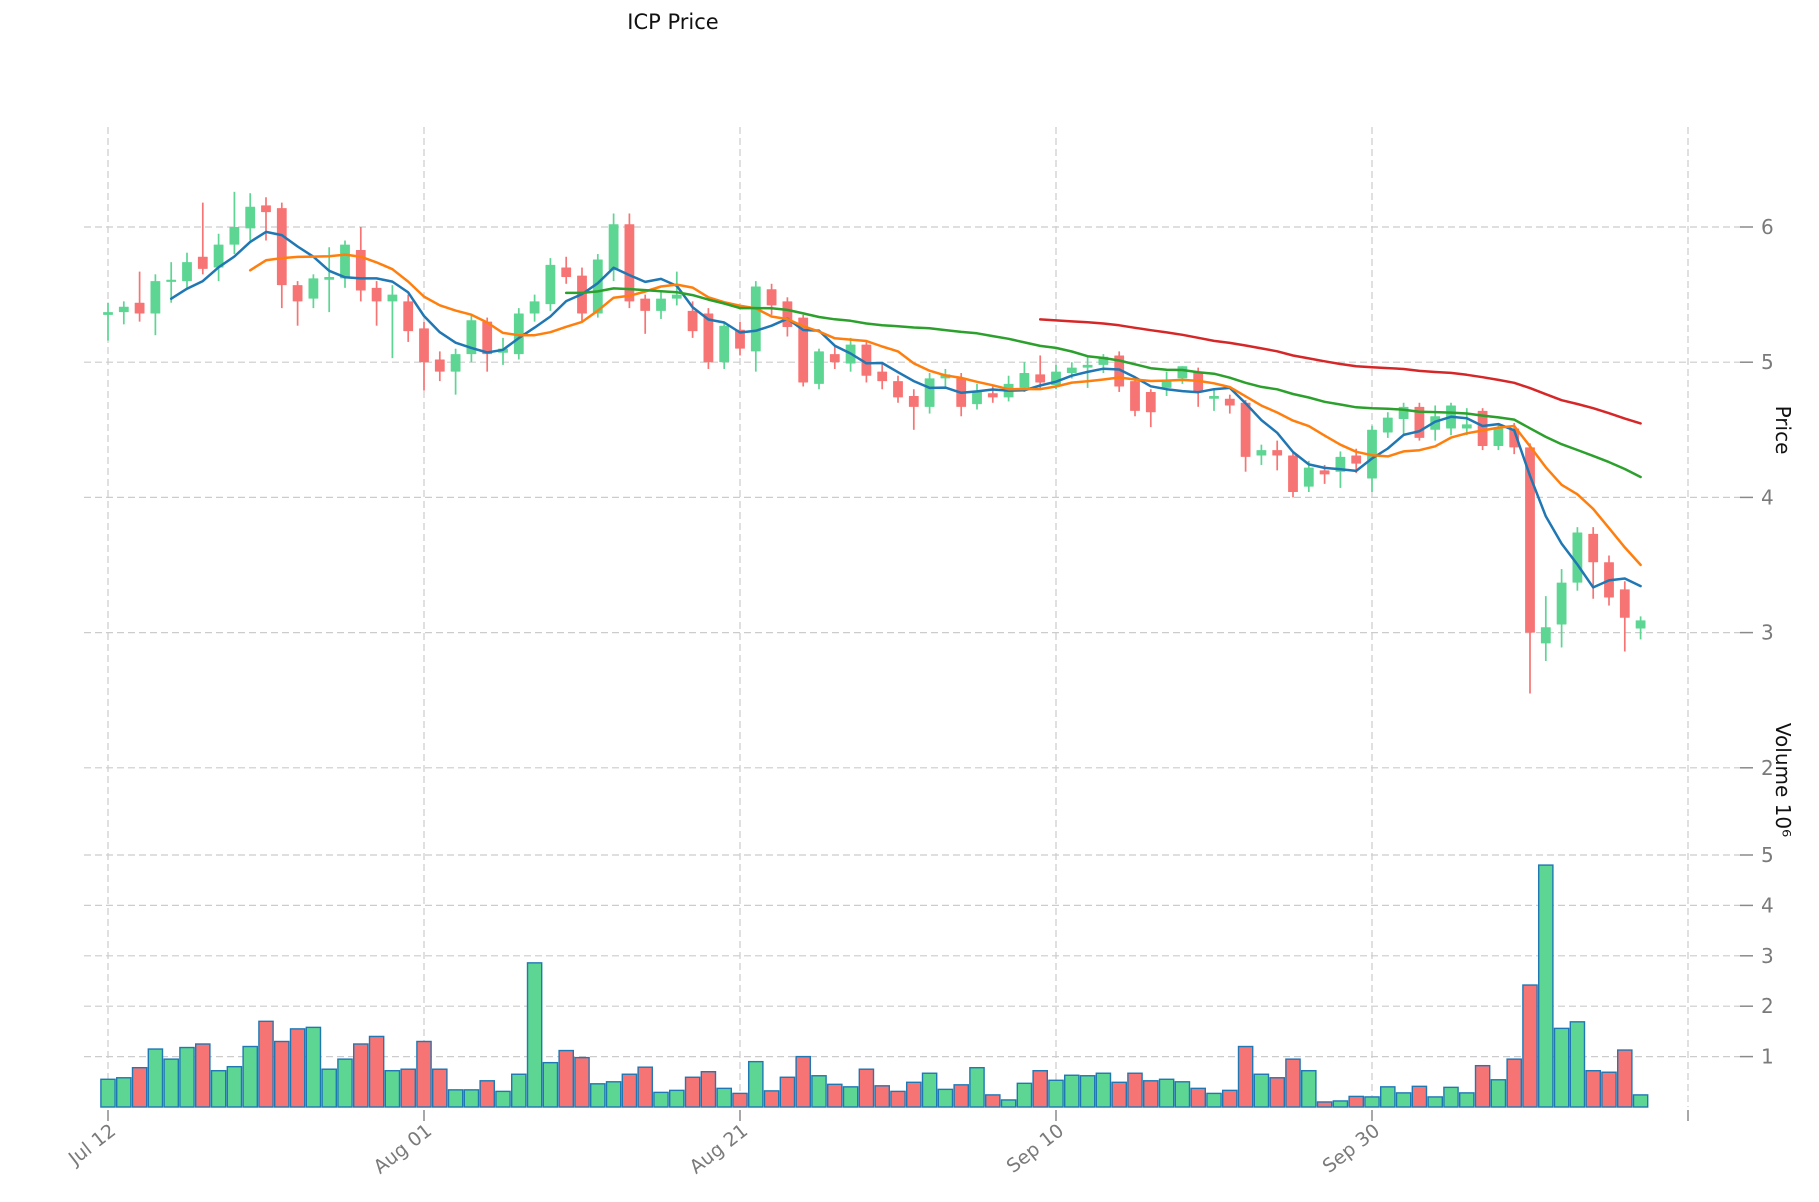  What do you see at coordinates (673, 22) in the screenshot?
I see `chart-title: ICP Price` at bounding box center [673, 22].